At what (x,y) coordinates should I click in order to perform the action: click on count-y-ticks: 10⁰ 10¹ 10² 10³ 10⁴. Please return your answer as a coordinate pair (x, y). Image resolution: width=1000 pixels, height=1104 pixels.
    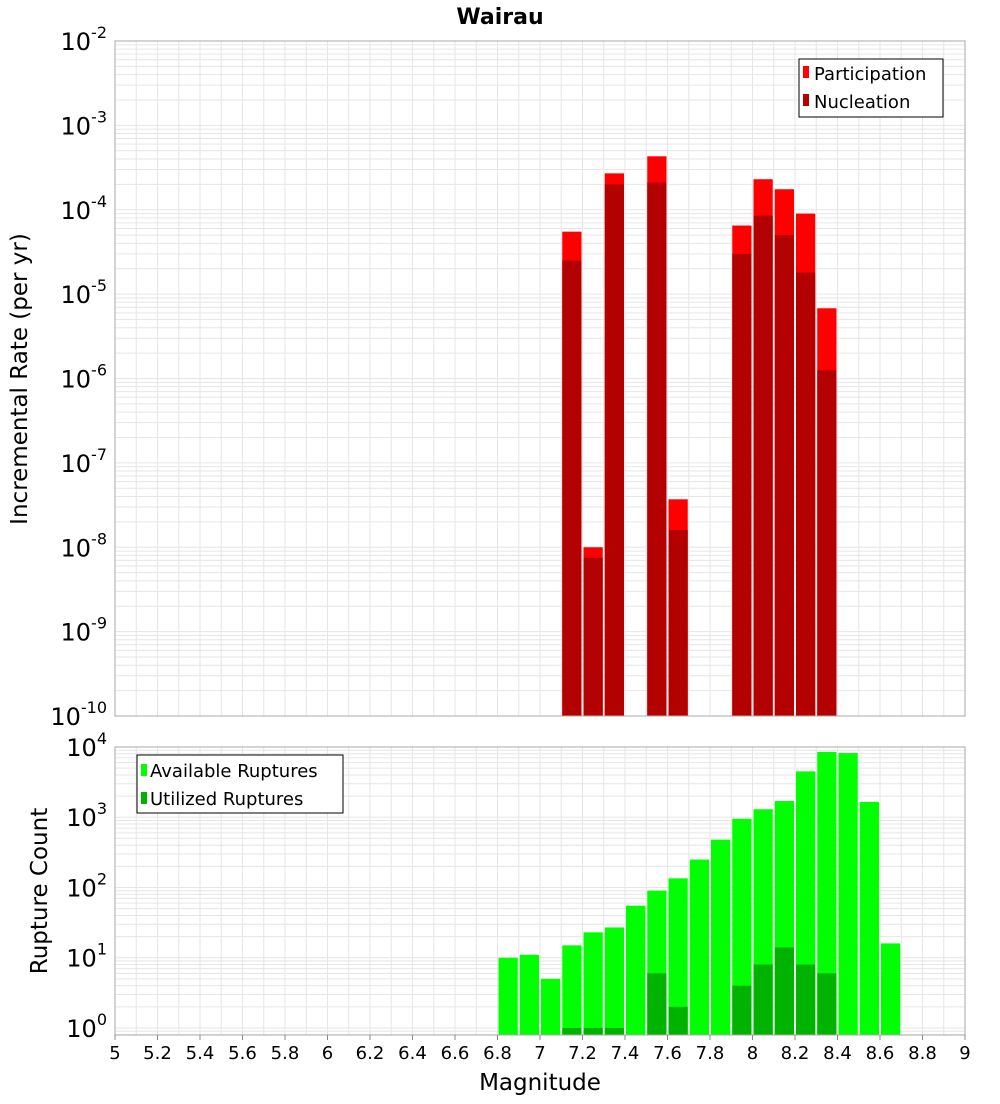
    Looking at the image, I should click on (86, 886).